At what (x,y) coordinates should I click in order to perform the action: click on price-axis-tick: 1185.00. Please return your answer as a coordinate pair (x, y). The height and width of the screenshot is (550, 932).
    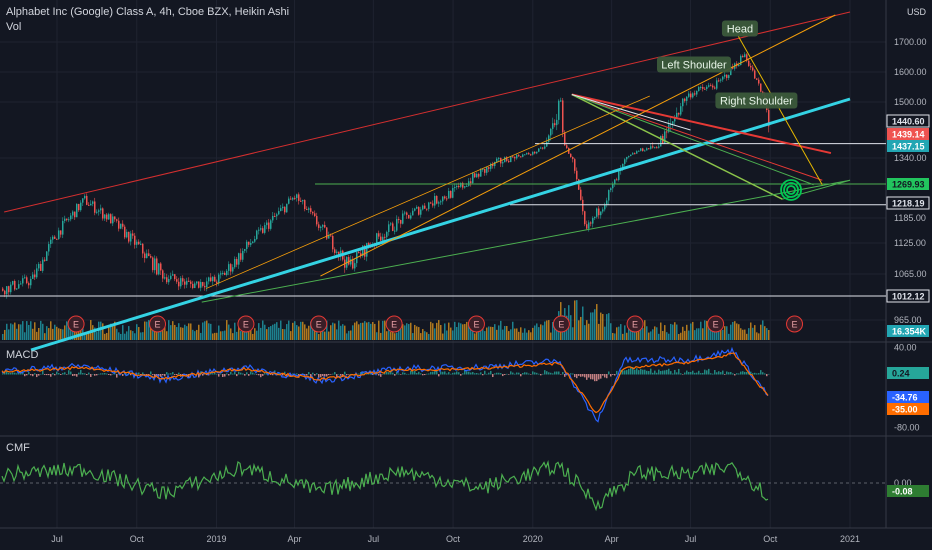
    Looking at the image, I should click on (910, 218).